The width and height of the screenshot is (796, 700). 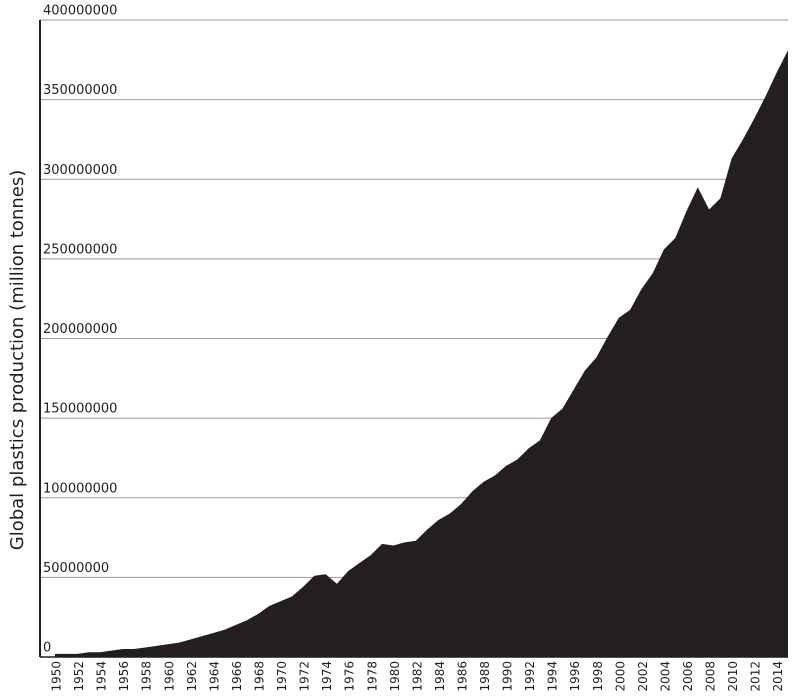 What do you see at coordinates (80, 249) in the screenshot?
I see `y-tick-label: 250000000` at bounding box center [80, 249].